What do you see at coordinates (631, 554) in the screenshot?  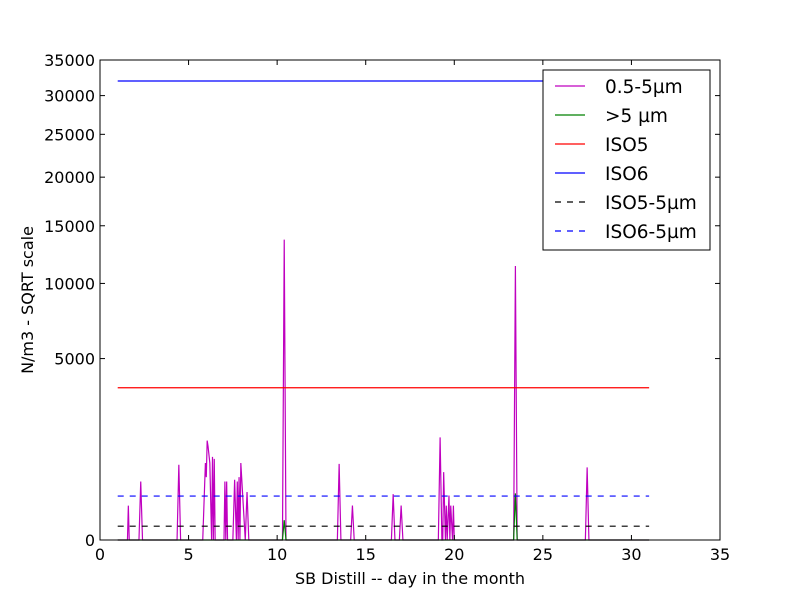 I see `x-tick-label: 30` at bounding box center [631, 554].